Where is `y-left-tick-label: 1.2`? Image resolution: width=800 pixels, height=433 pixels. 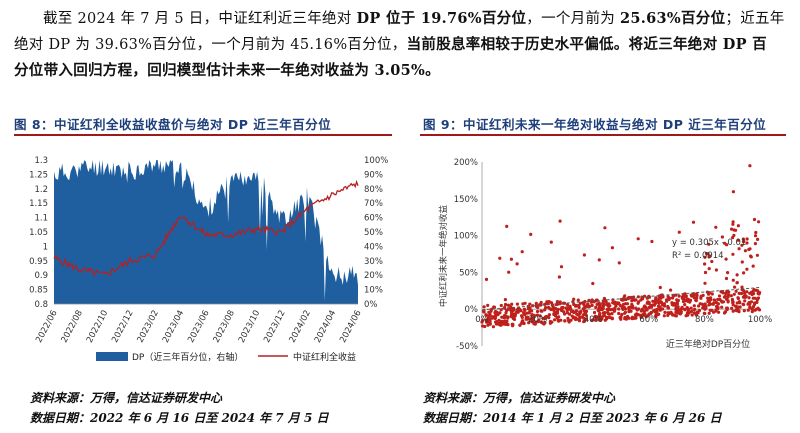 y-left-tick-label: 1.2 is located at coordinates (41, 190).